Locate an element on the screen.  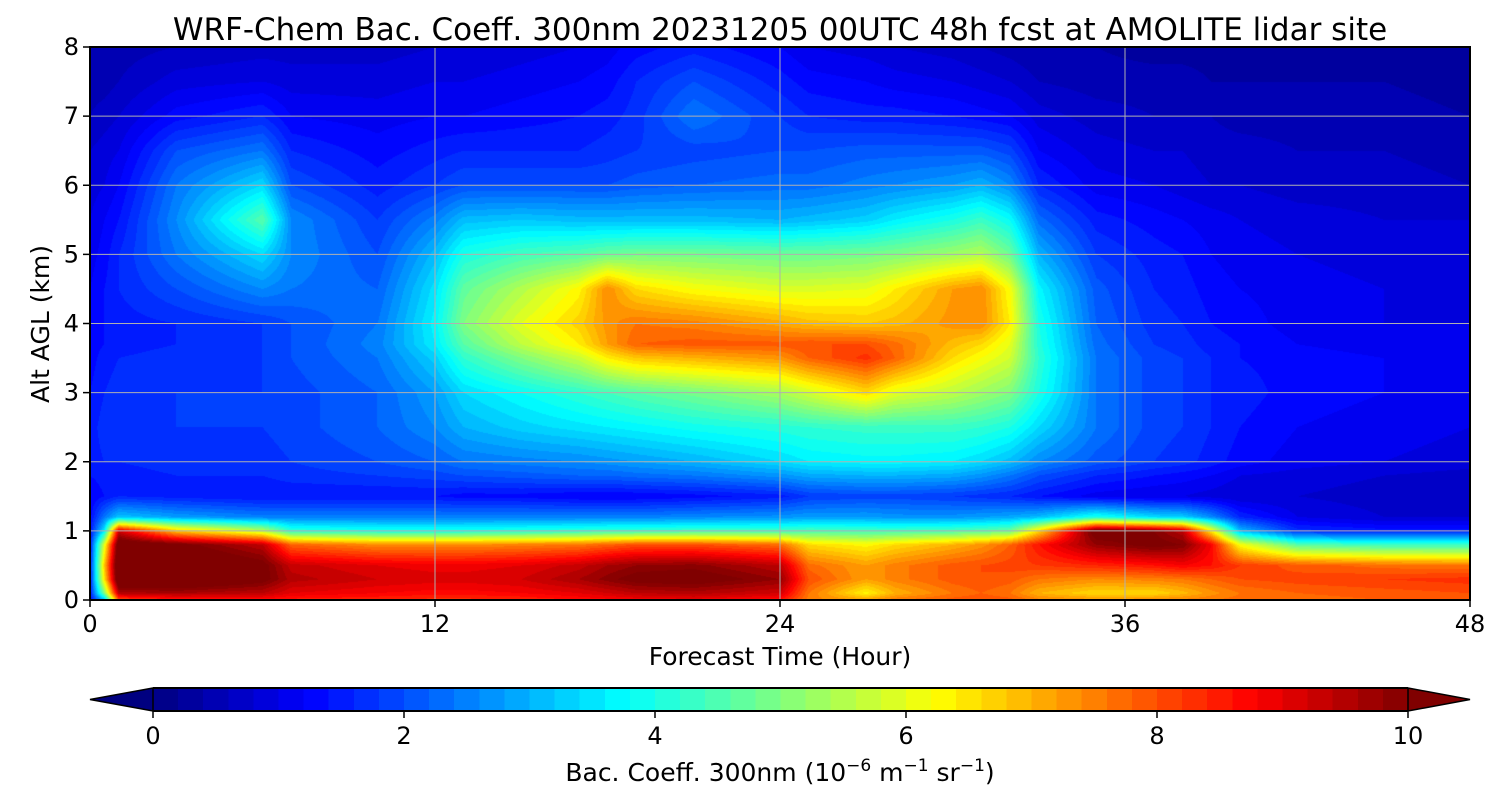
x-tick-label: 12 is located at coordinates (435, 624).